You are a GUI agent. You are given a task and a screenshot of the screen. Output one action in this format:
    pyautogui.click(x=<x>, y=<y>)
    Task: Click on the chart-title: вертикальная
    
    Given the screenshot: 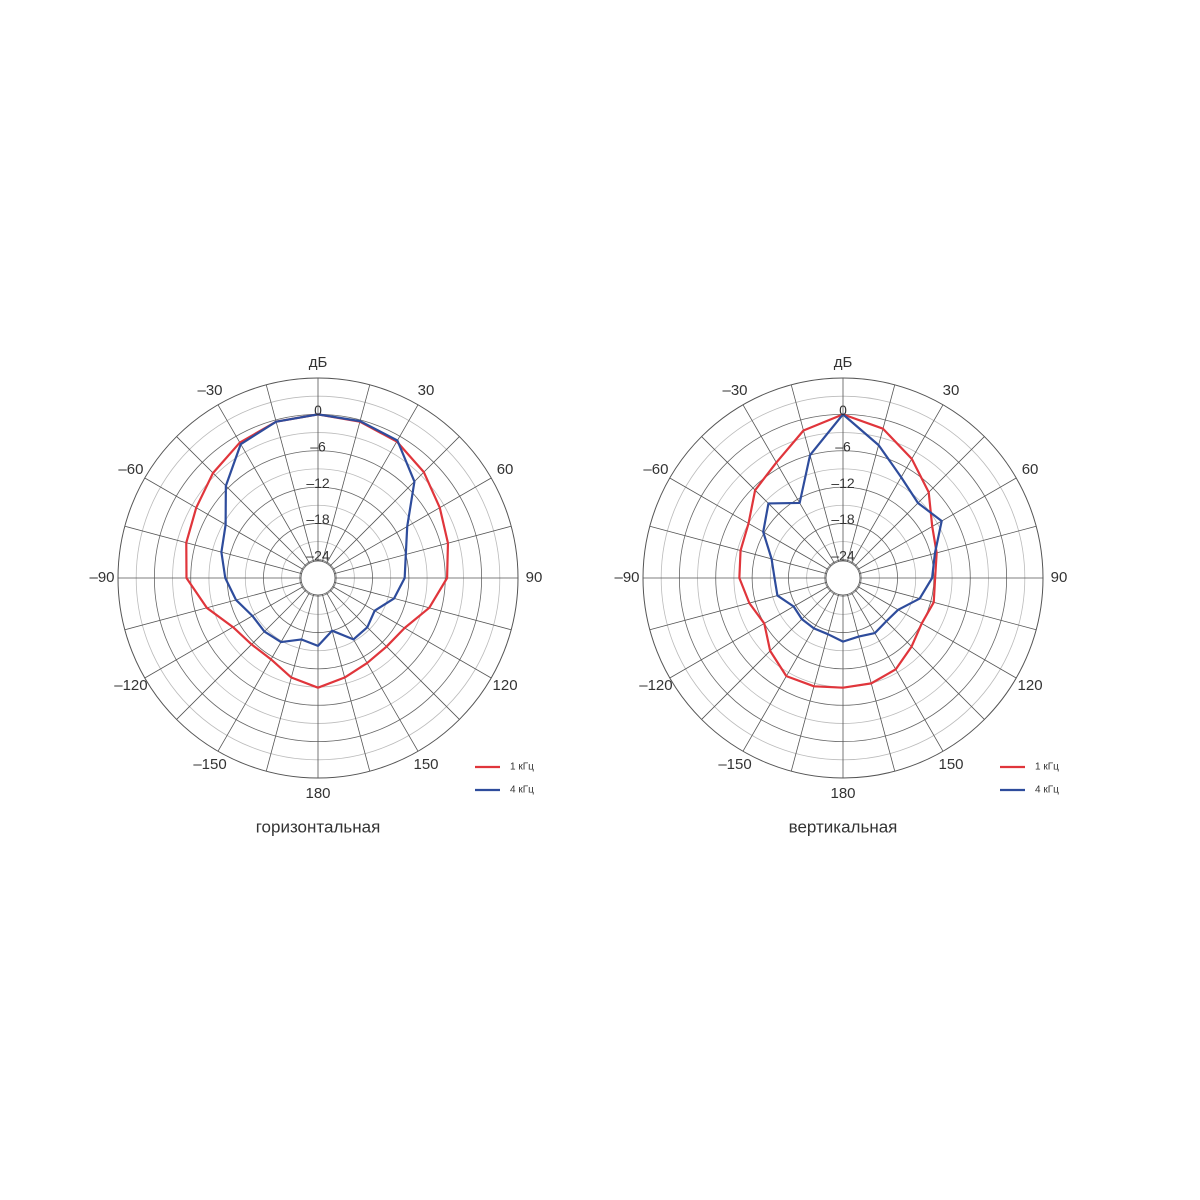 What is the action you would take?
    pyautogui.click(x=843, y=826)
    